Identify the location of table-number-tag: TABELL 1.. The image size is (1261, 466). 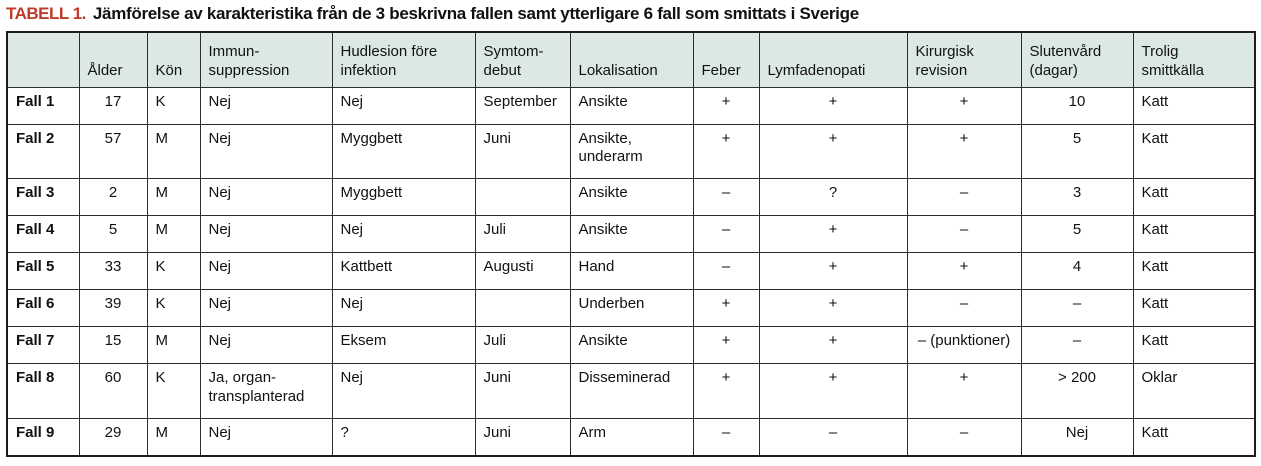
(46, 13).